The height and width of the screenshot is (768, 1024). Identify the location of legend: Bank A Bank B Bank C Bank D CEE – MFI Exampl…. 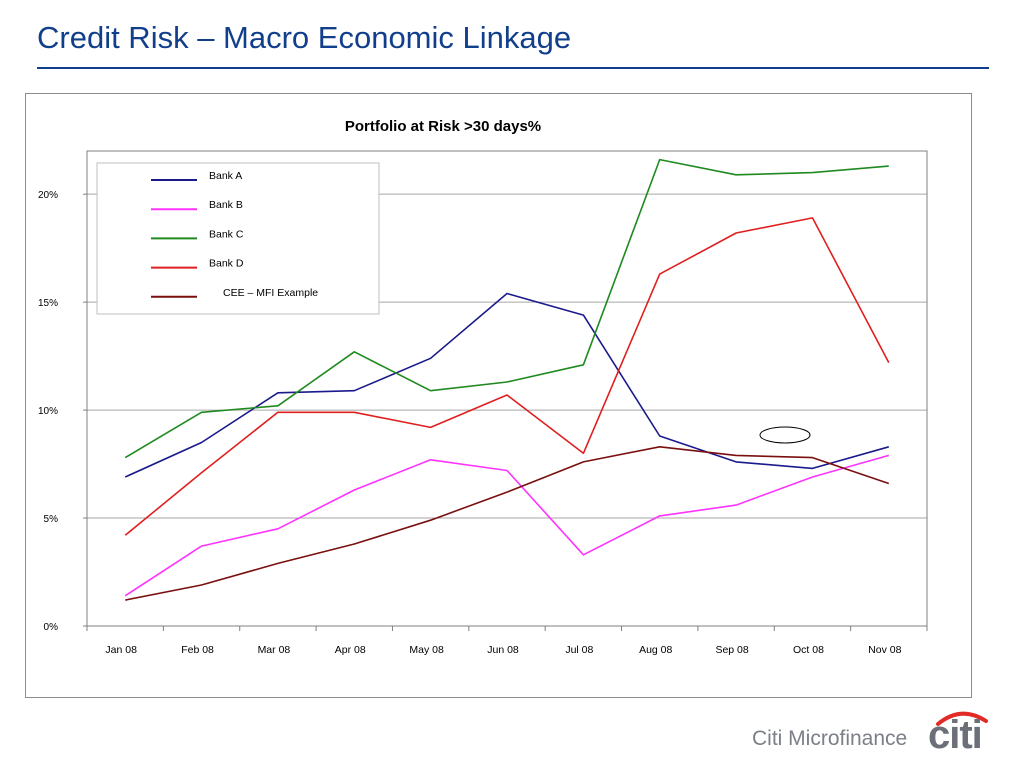
(238, 238).